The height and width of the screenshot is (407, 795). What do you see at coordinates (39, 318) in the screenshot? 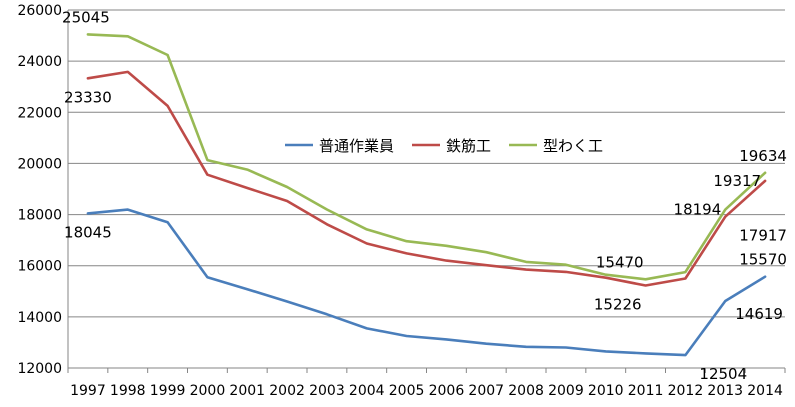
I see `y-tick-label: 14000` at bounding box center [39, 318].